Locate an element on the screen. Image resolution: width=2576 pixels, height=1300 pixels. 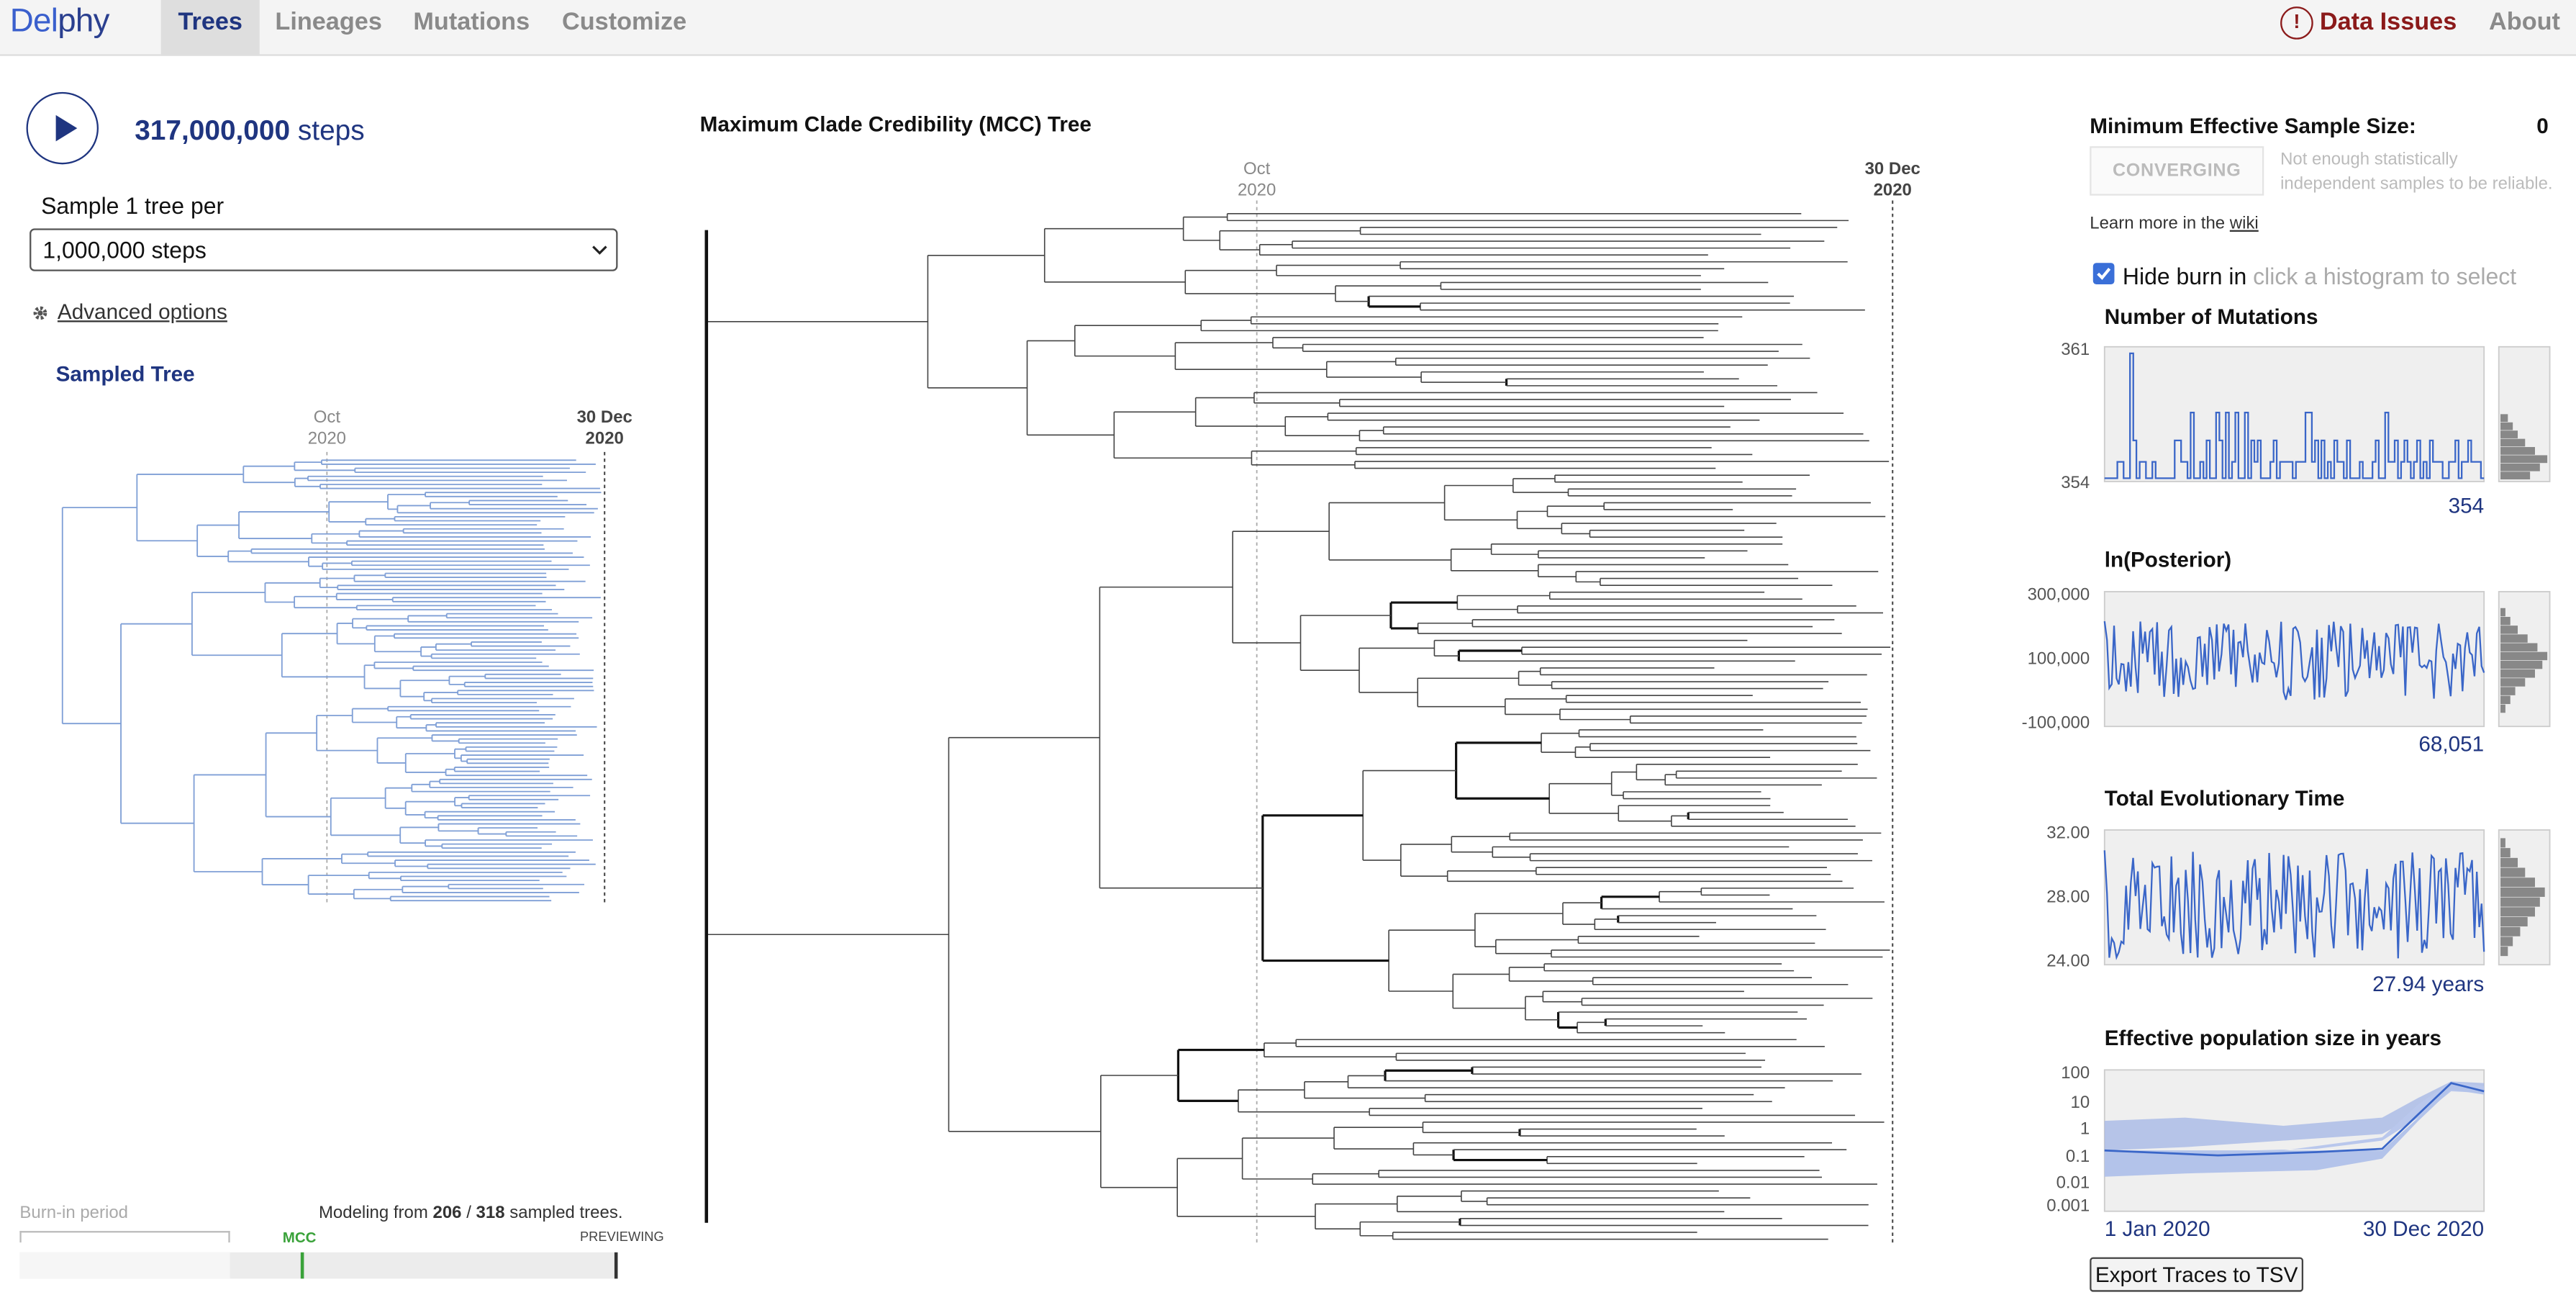
previewing-label: PREVIEWING is located at coordinates (621, 1237).